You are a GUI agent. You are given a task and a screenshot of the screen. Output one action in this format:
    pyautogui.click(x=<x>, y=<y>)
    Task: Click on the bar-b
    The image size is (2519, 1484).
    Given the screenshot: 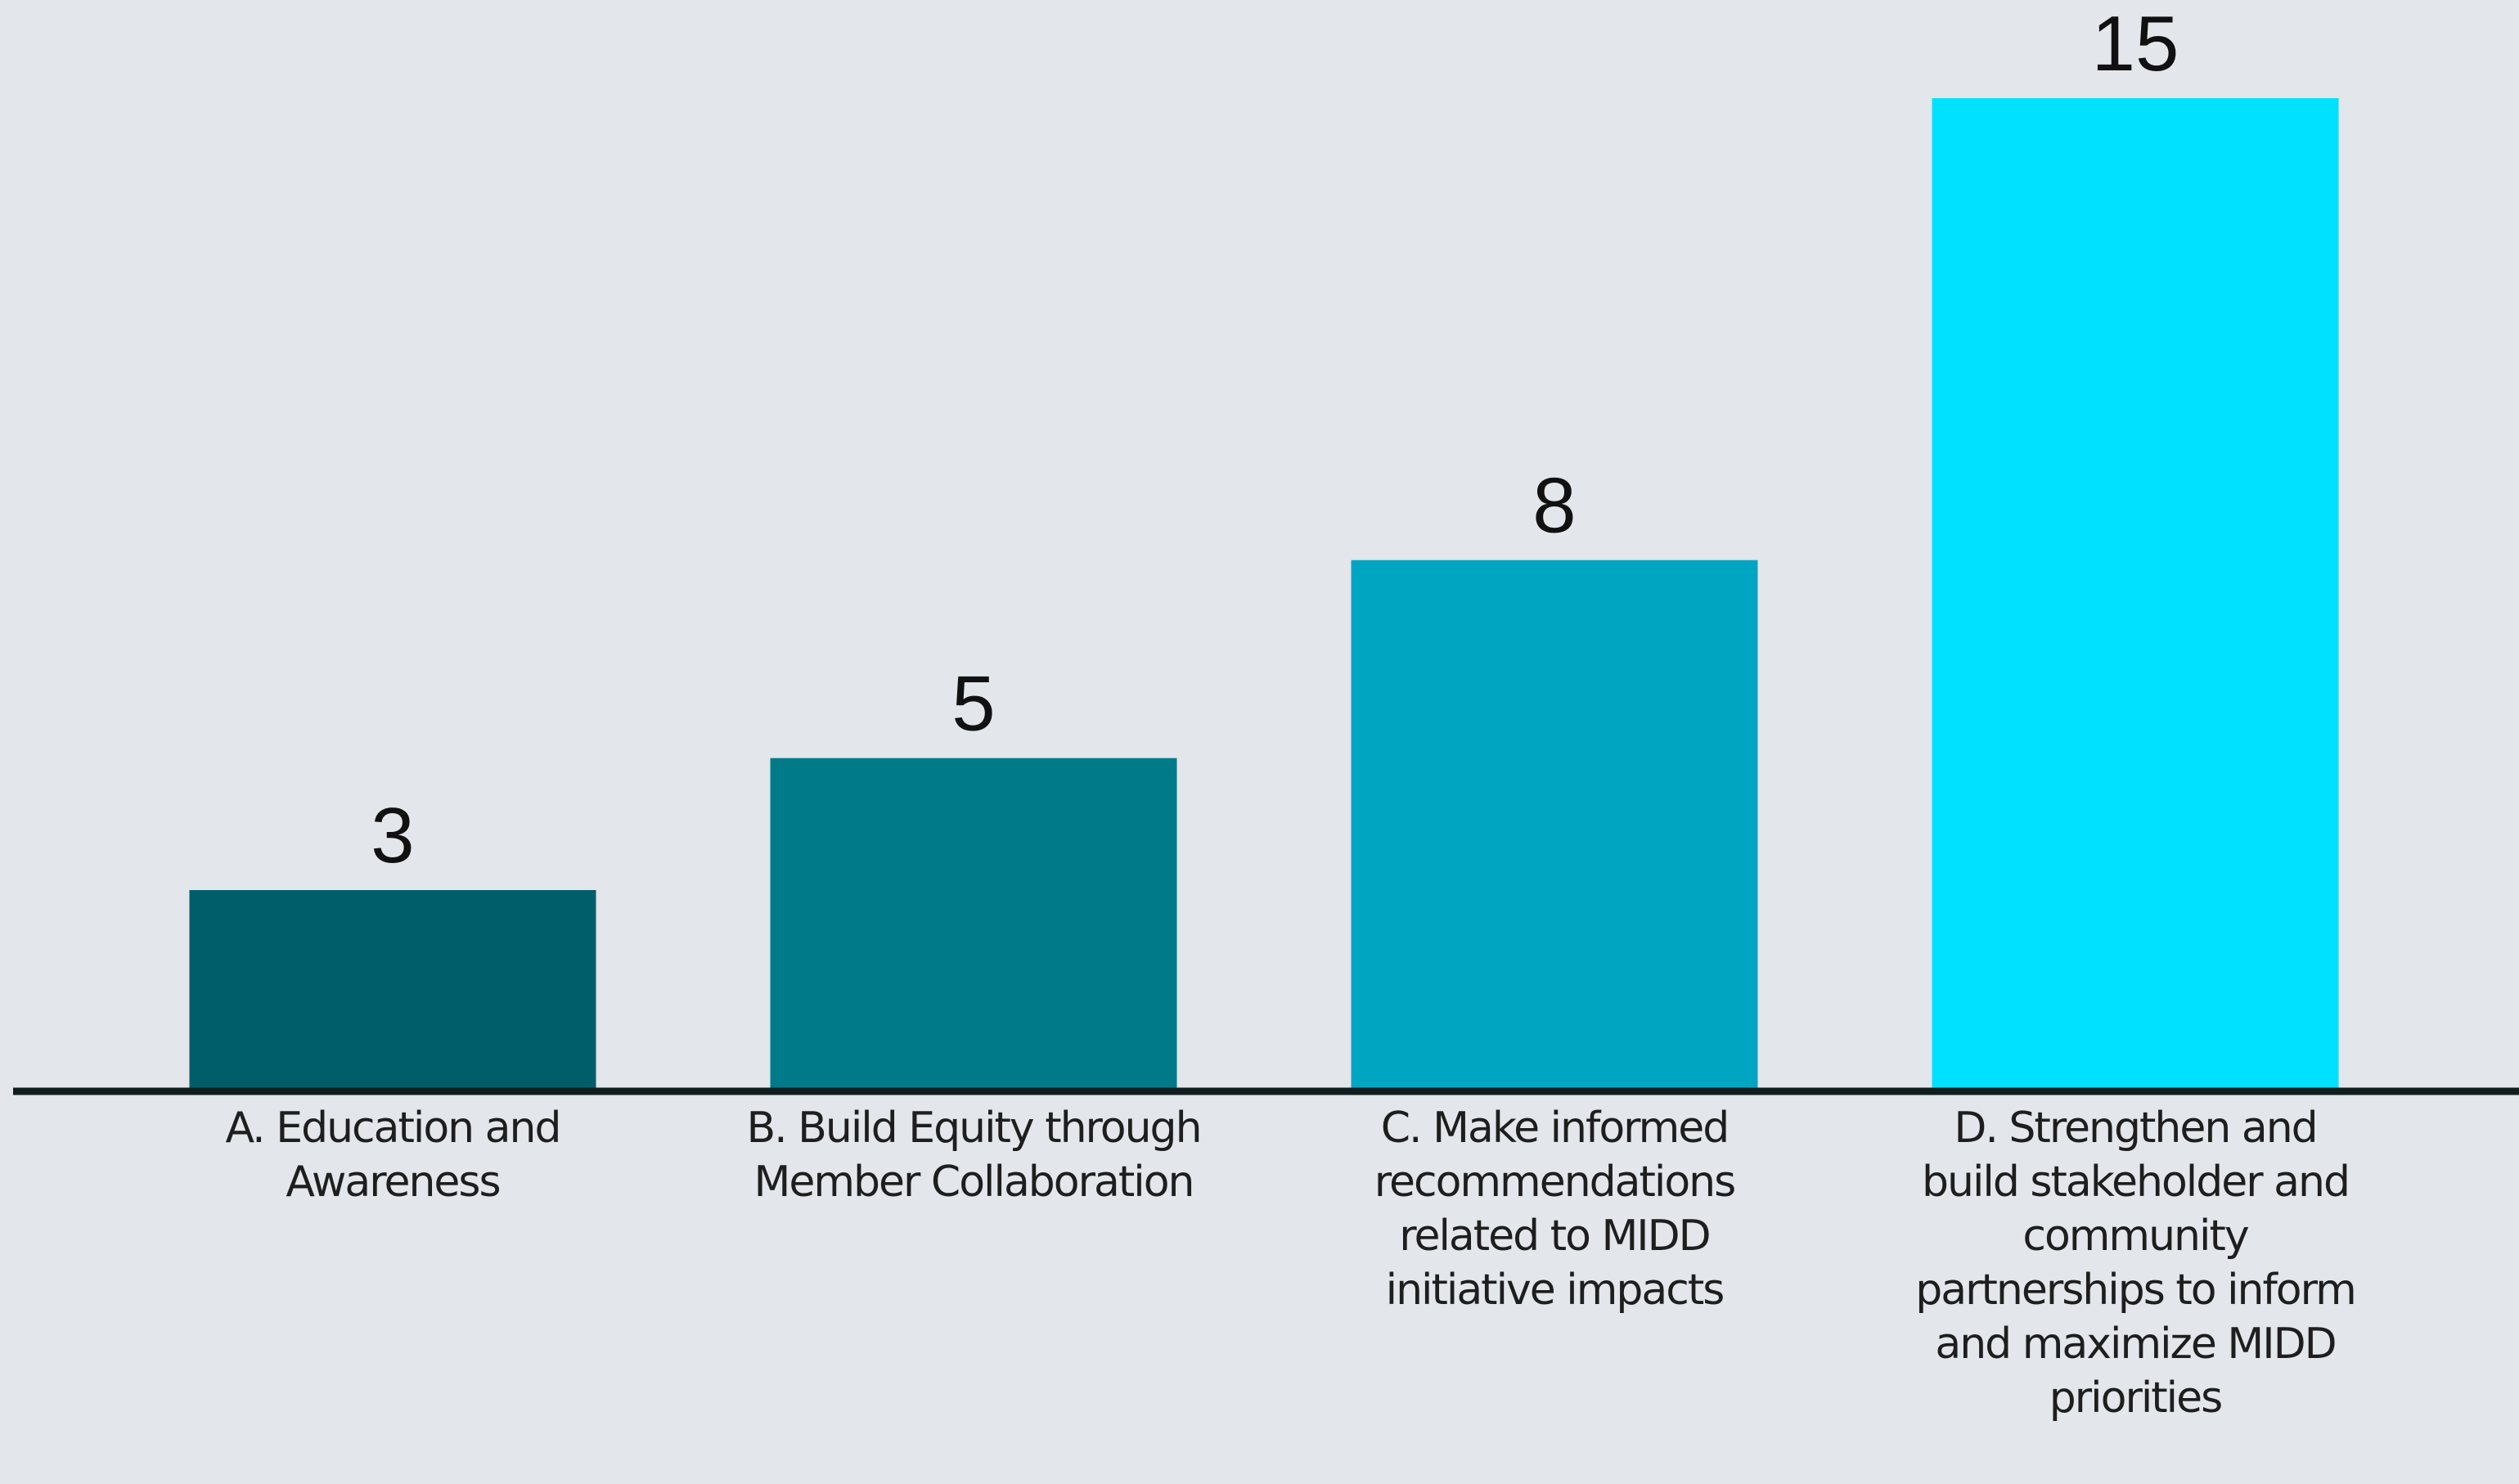 What is the action you would take?
    pyautogui.click(x=974, y=923)
    